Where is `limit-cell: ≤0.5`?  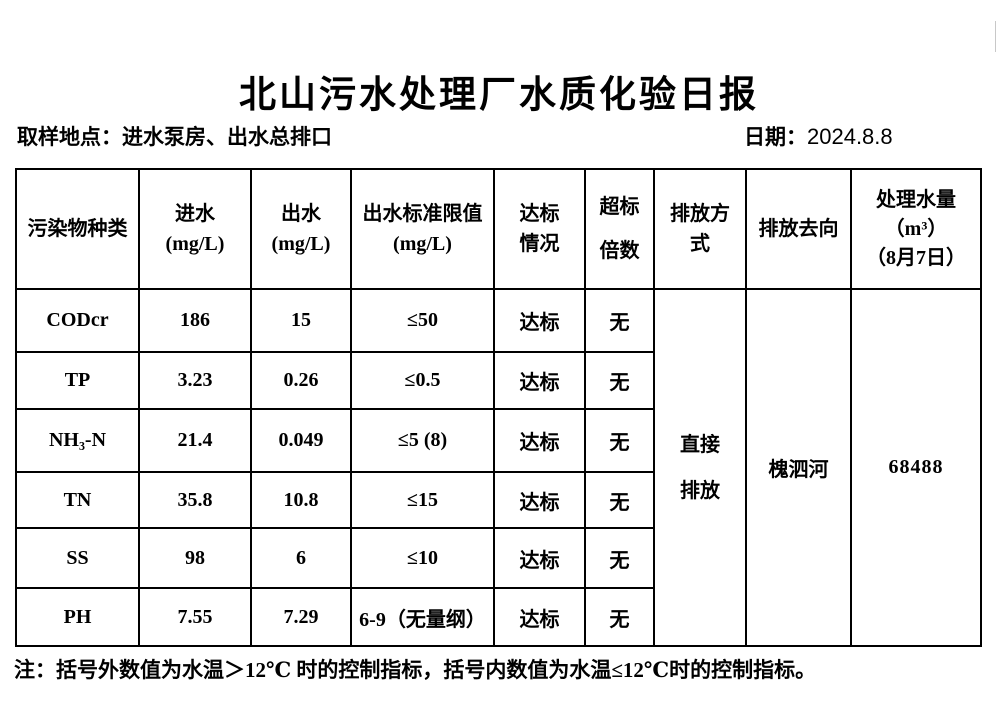 limit-cell: ≤0.5 is located at coordinates (422, 380).